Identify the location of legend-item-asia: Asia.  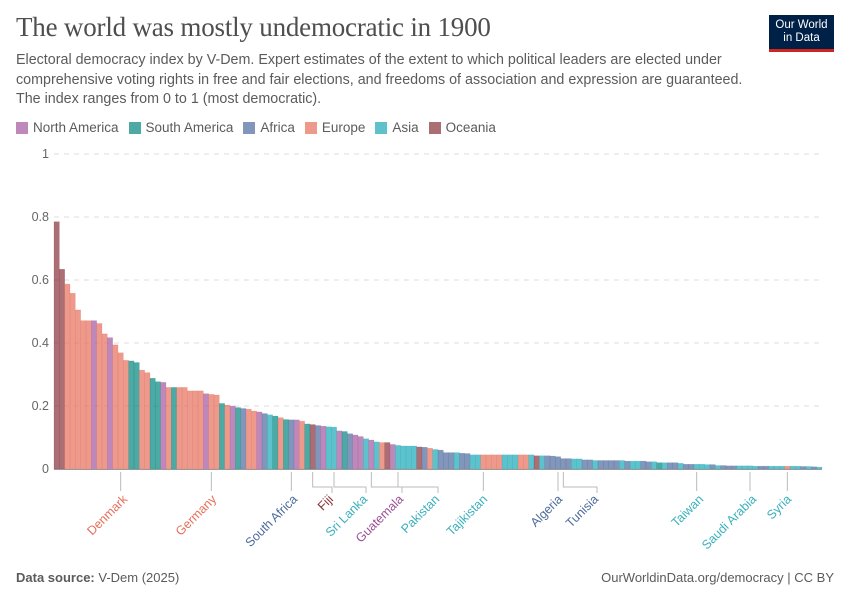
(397, 127).